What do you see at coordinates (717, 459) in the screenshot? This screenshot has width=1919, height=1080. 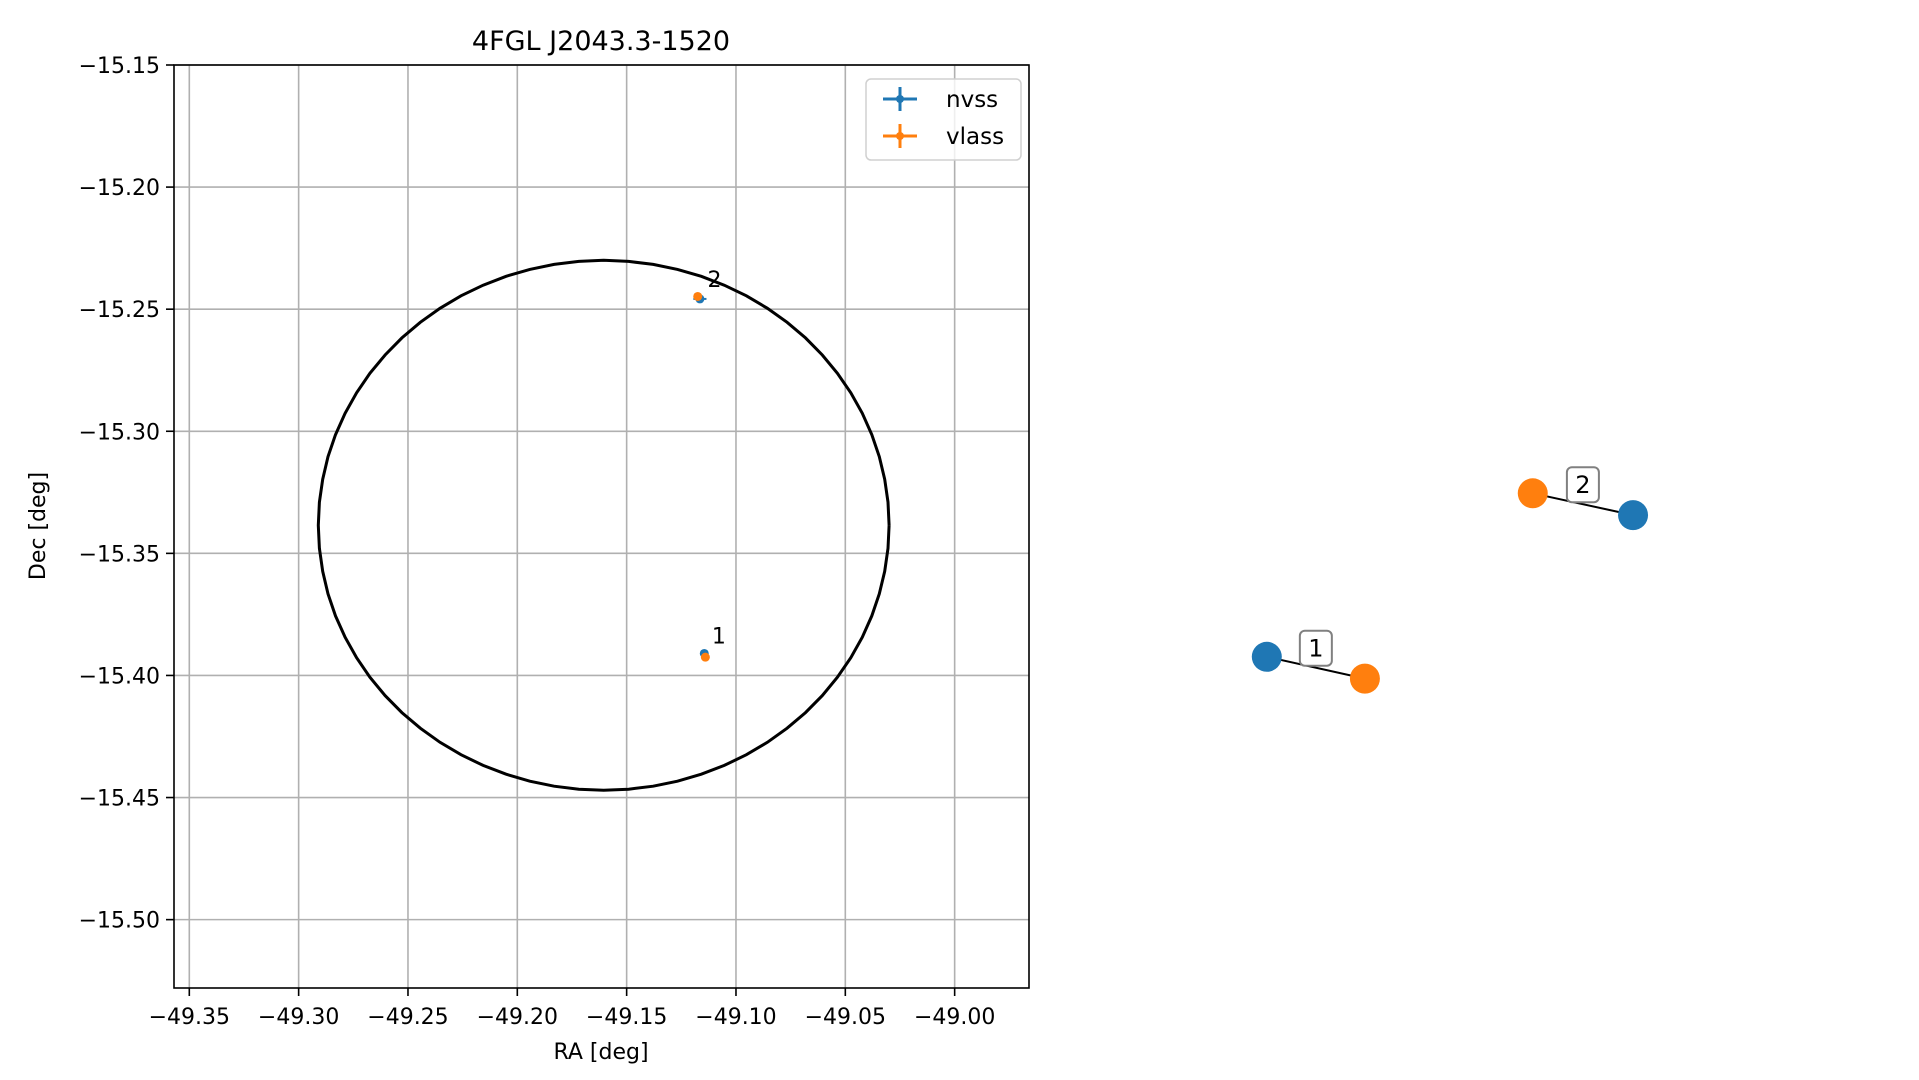 I see `point-annotations: 12` at bounding box center [717, 459].